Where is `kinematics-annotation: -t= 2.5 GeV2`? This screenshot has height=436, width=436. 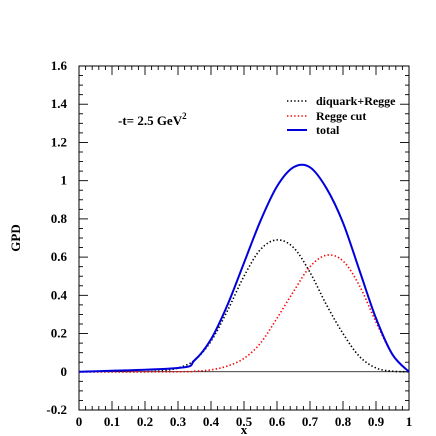
kinematics-annotation: -t= 2.5 GeV2 is located at coordinates (152, 119).